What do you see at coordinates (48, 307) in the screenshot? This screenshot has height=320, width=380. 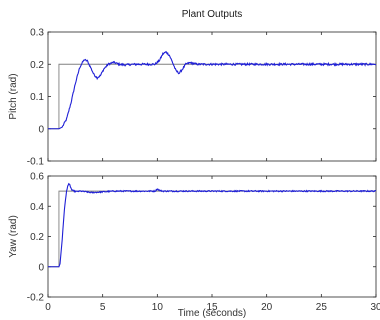 I see `x-tick-label: 0` at bounding box center [48, 307].